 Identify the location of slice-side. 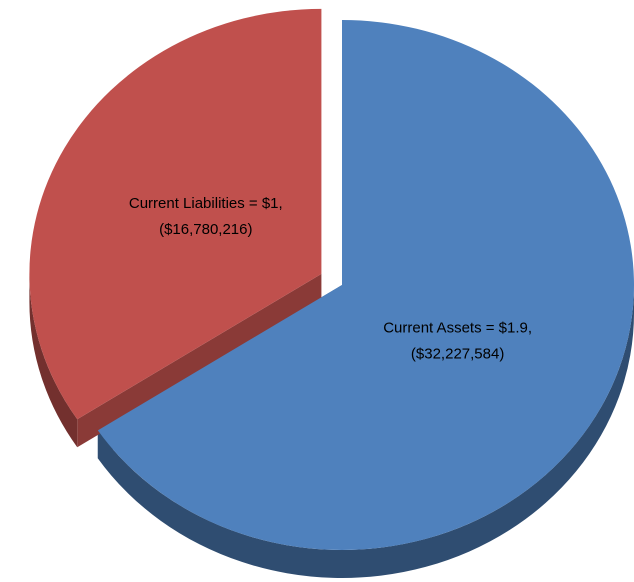
(53, 360).